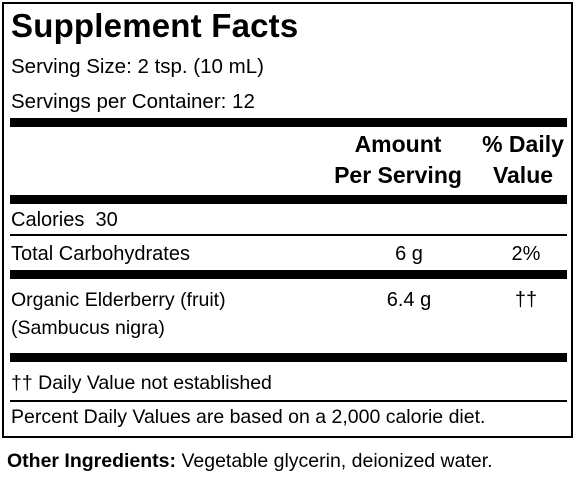 This screenshot has width=579, height=480. I want to click on column-header-dv-line1: % Daily, so click(523, 144).